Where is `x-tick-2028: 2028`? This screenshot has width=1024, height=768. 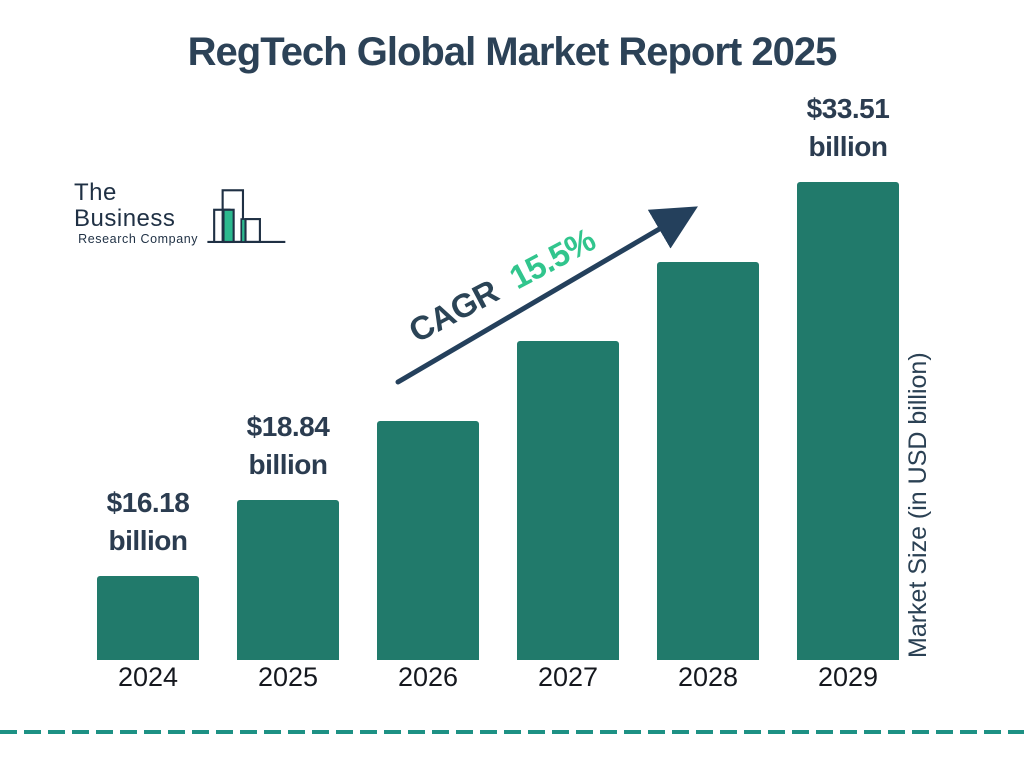
x-tick-2028: 2028 is located at coordinates (708, 677).